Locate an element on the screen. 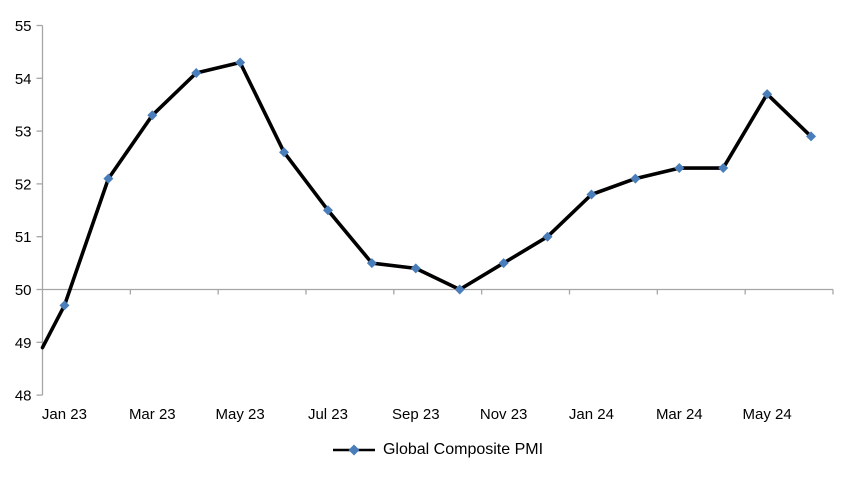  y-tick-label: 48 is located at coordinates (23, 396).